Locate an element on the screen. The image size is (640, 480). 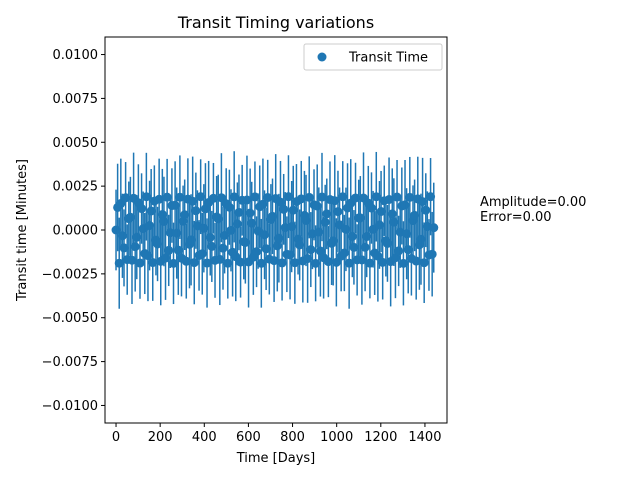
x-tick-label: 200 is located at coordinates (160, 437).